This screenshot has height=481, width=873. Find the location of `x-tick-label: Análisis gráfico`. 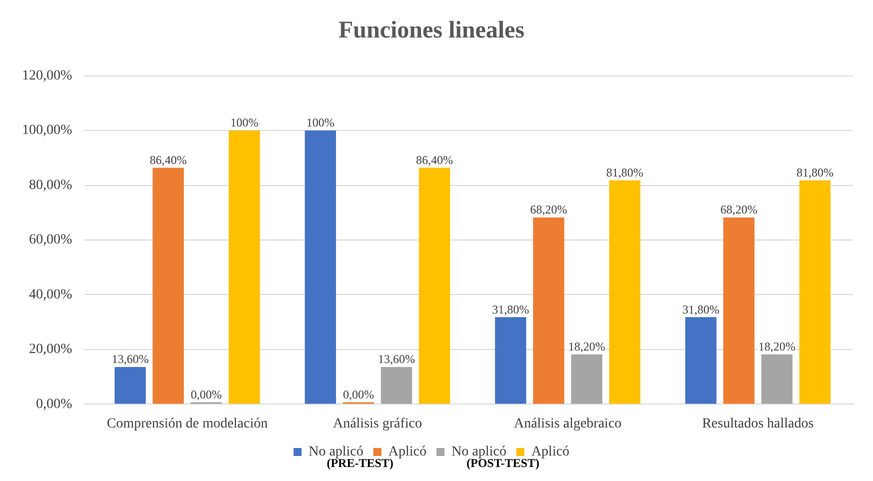

x-tick-label: Análisis gráfico is located at coordinates (377, 424).